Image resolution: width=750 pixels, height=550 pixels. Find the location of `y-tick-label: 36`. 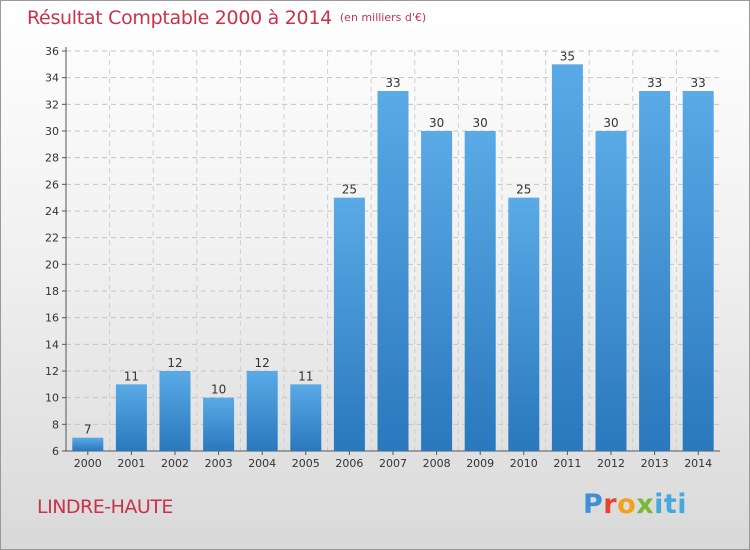

y-tick-label: 36 is located at coordinates (52, 51).